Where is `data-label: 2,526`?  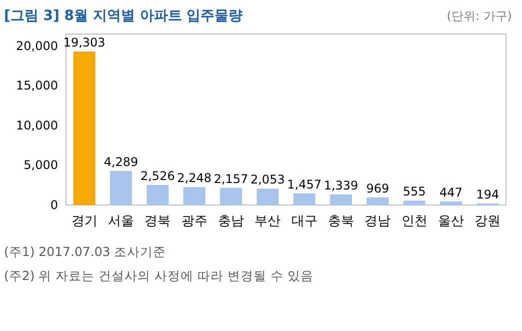
data-label: 2,526 is located at coordinates (157, 175).